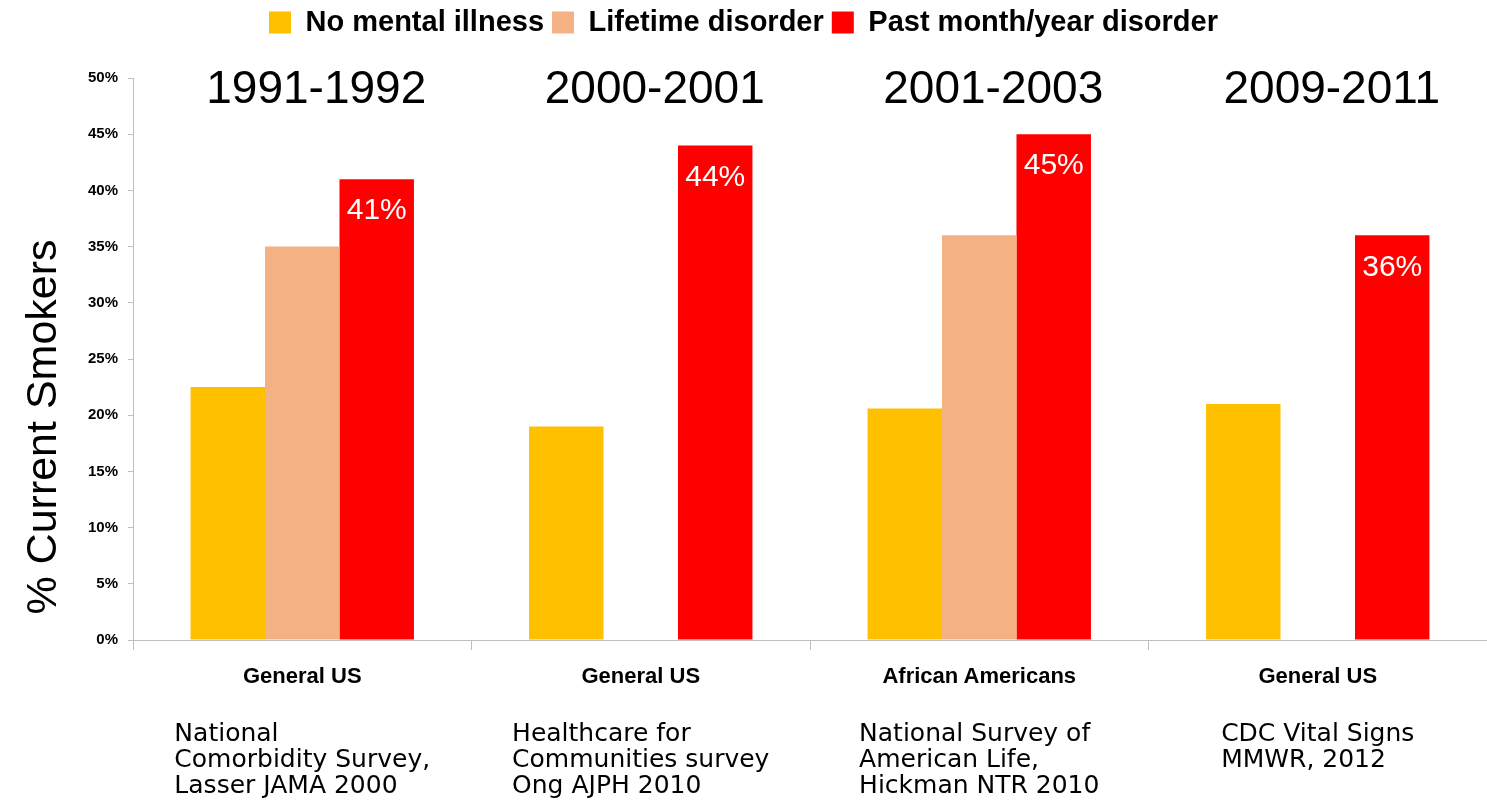 This screenshot has width=1487, height=807. I want to click on data-label: 45%, so click(1053, 164).